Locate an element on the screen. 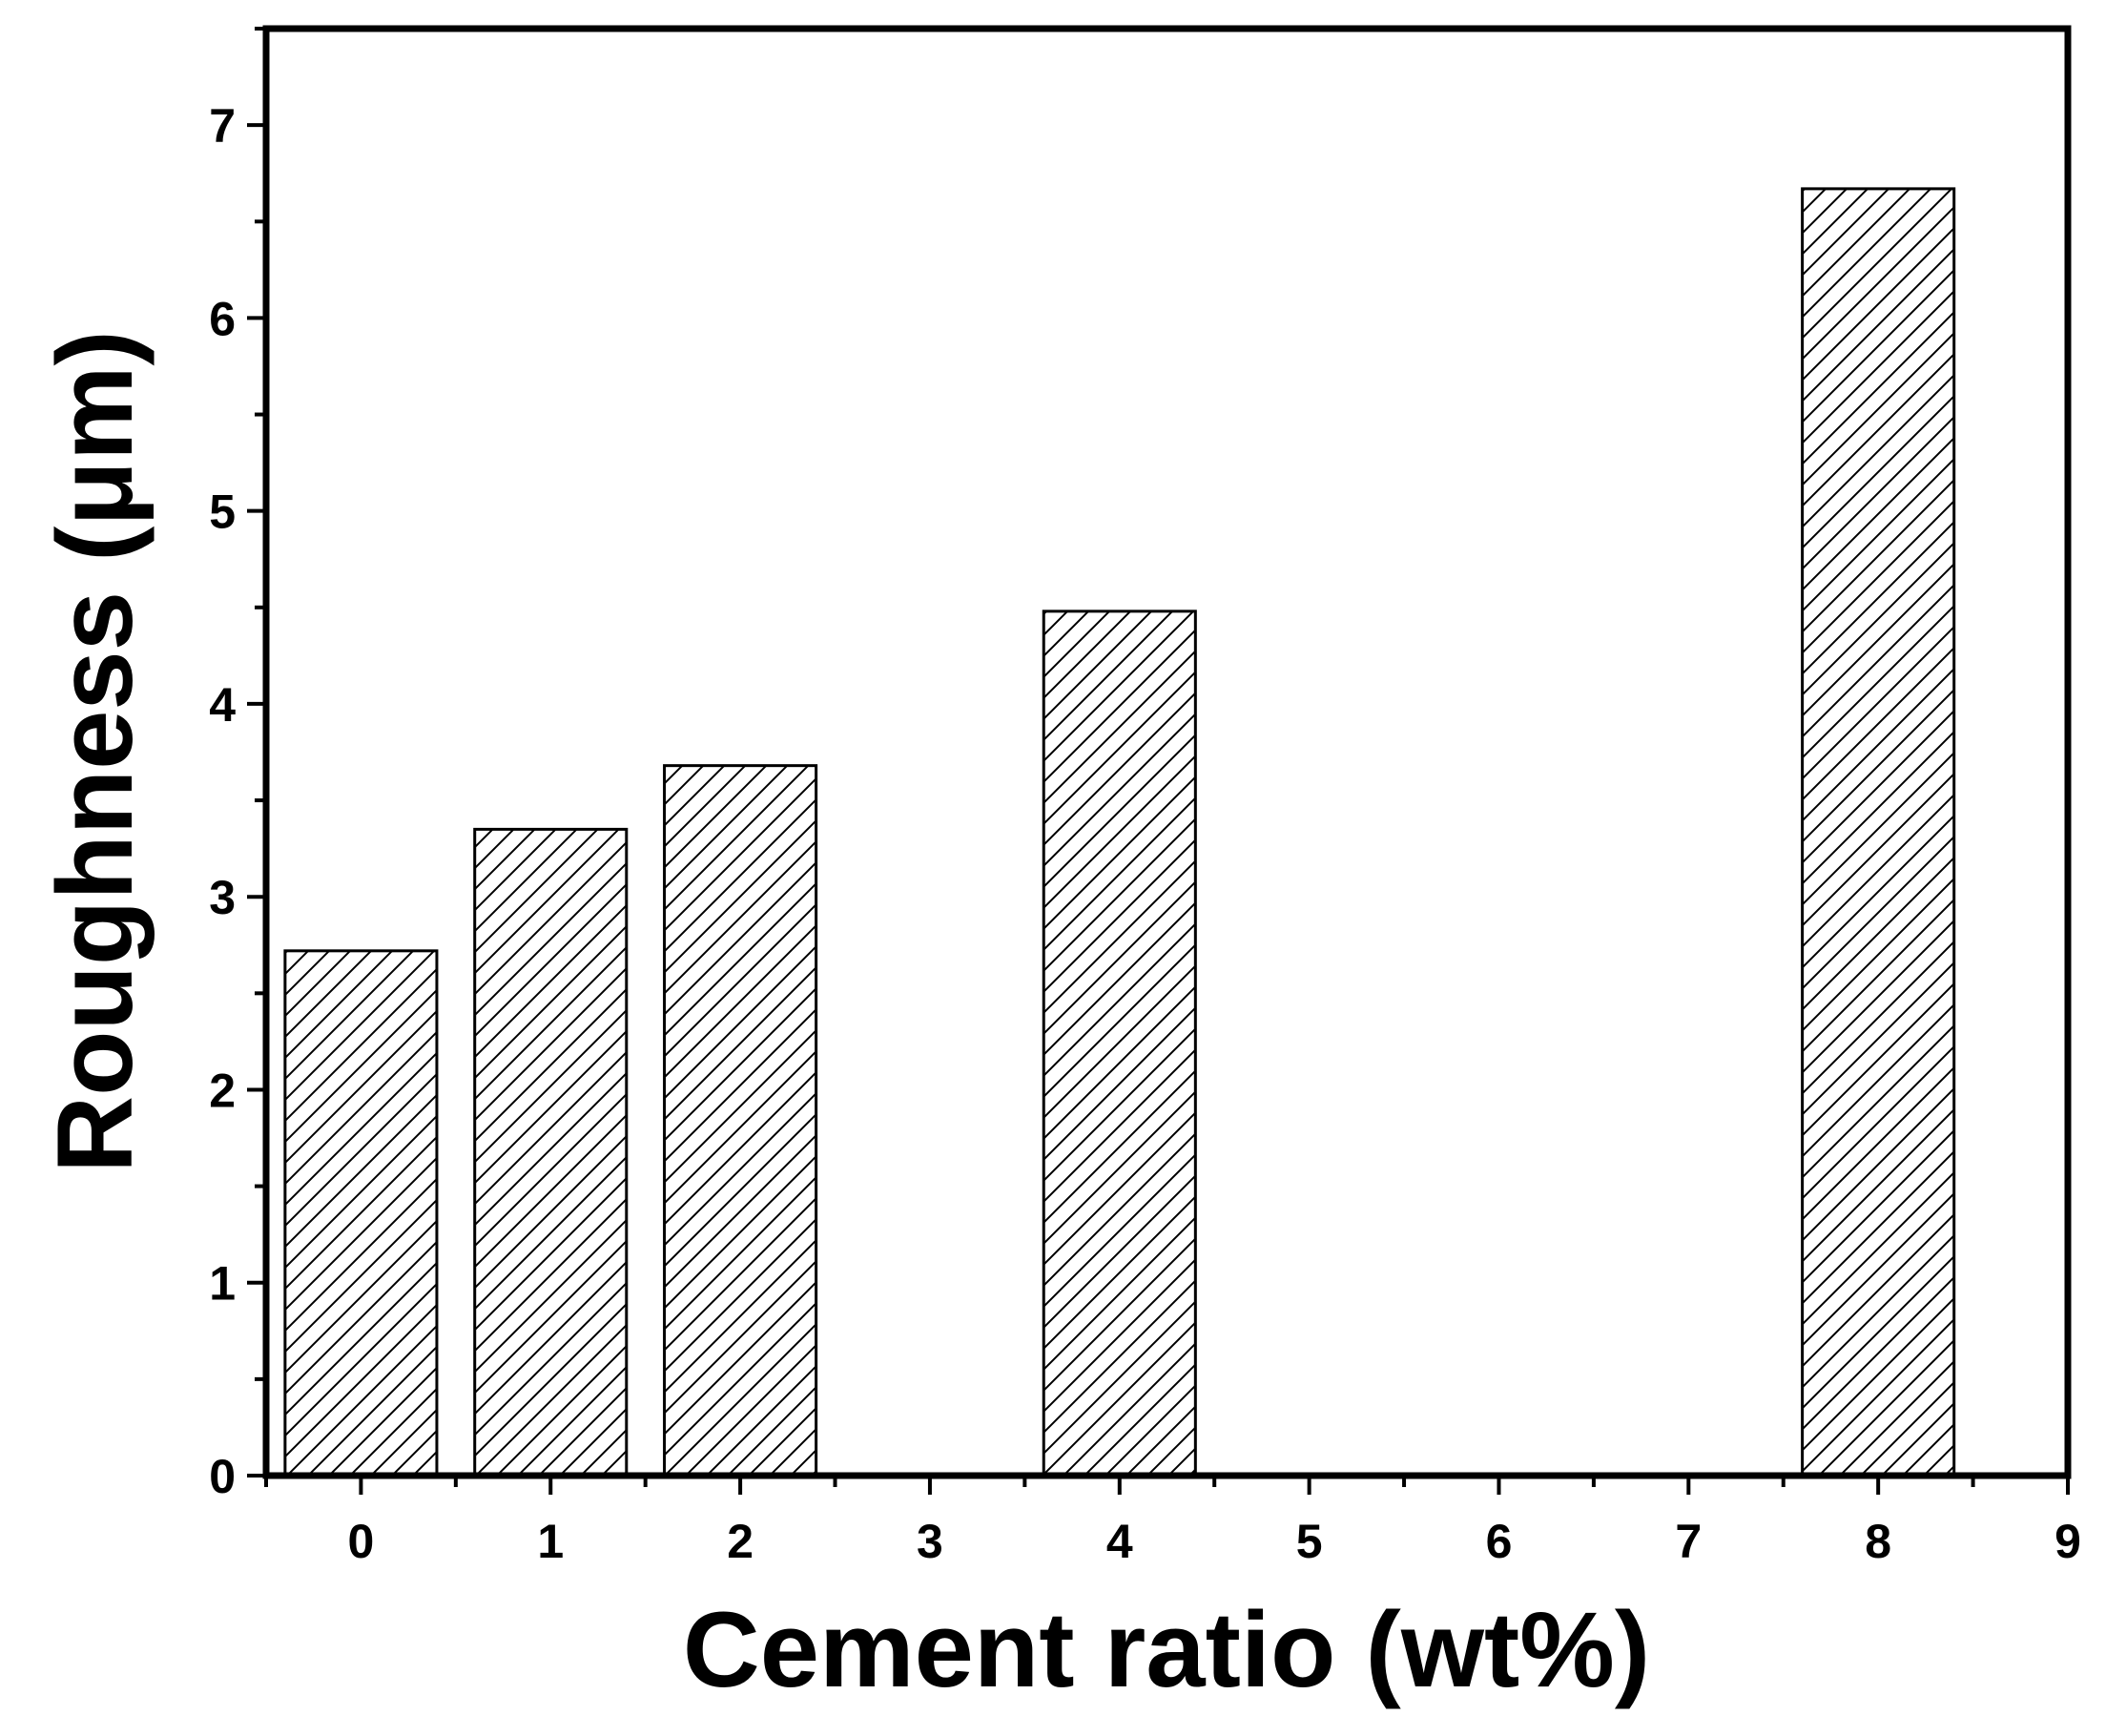 The height and width of the screenshot is (1736, 2106). y-tick-label: 1 is located at coordinates (222, 1284).